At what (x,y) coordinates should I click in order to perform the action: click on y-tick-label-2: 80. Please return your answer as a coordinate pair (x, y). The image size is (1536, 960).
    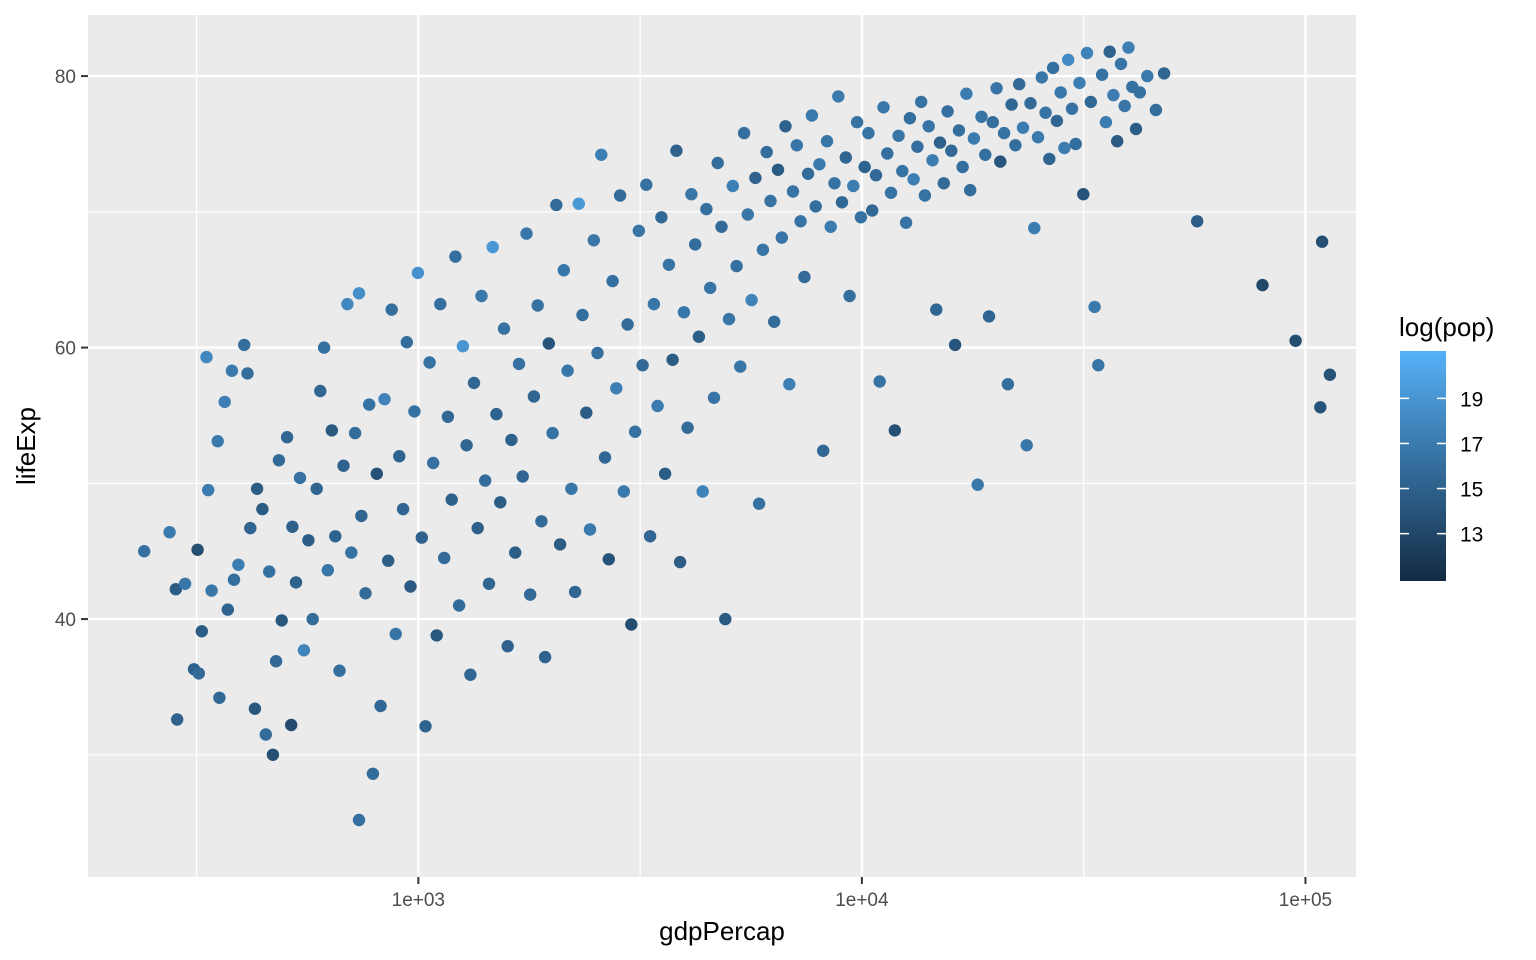
    Looking at the image, I should click on (65, 77).